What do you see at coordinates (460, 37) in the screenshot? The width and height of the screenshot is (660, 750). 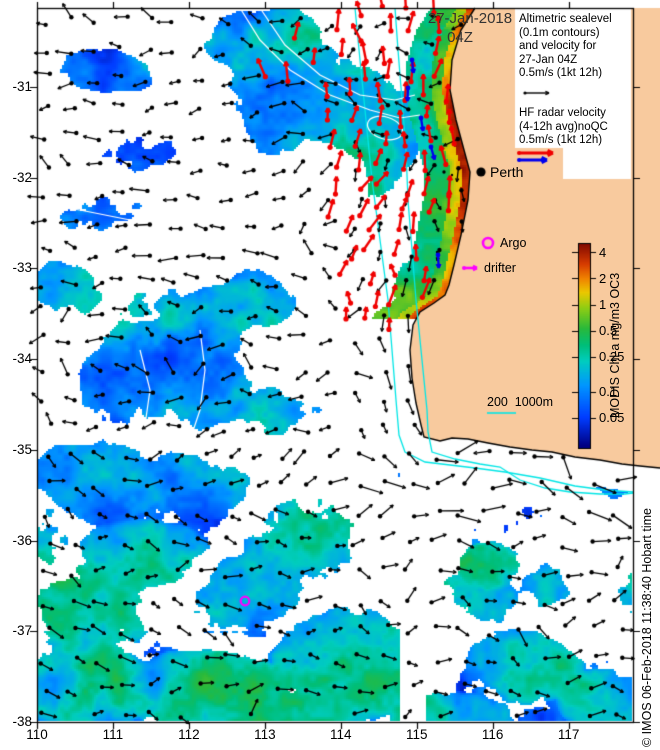 I see `map-time-label: 04Z` at bounding box center [460, 37].